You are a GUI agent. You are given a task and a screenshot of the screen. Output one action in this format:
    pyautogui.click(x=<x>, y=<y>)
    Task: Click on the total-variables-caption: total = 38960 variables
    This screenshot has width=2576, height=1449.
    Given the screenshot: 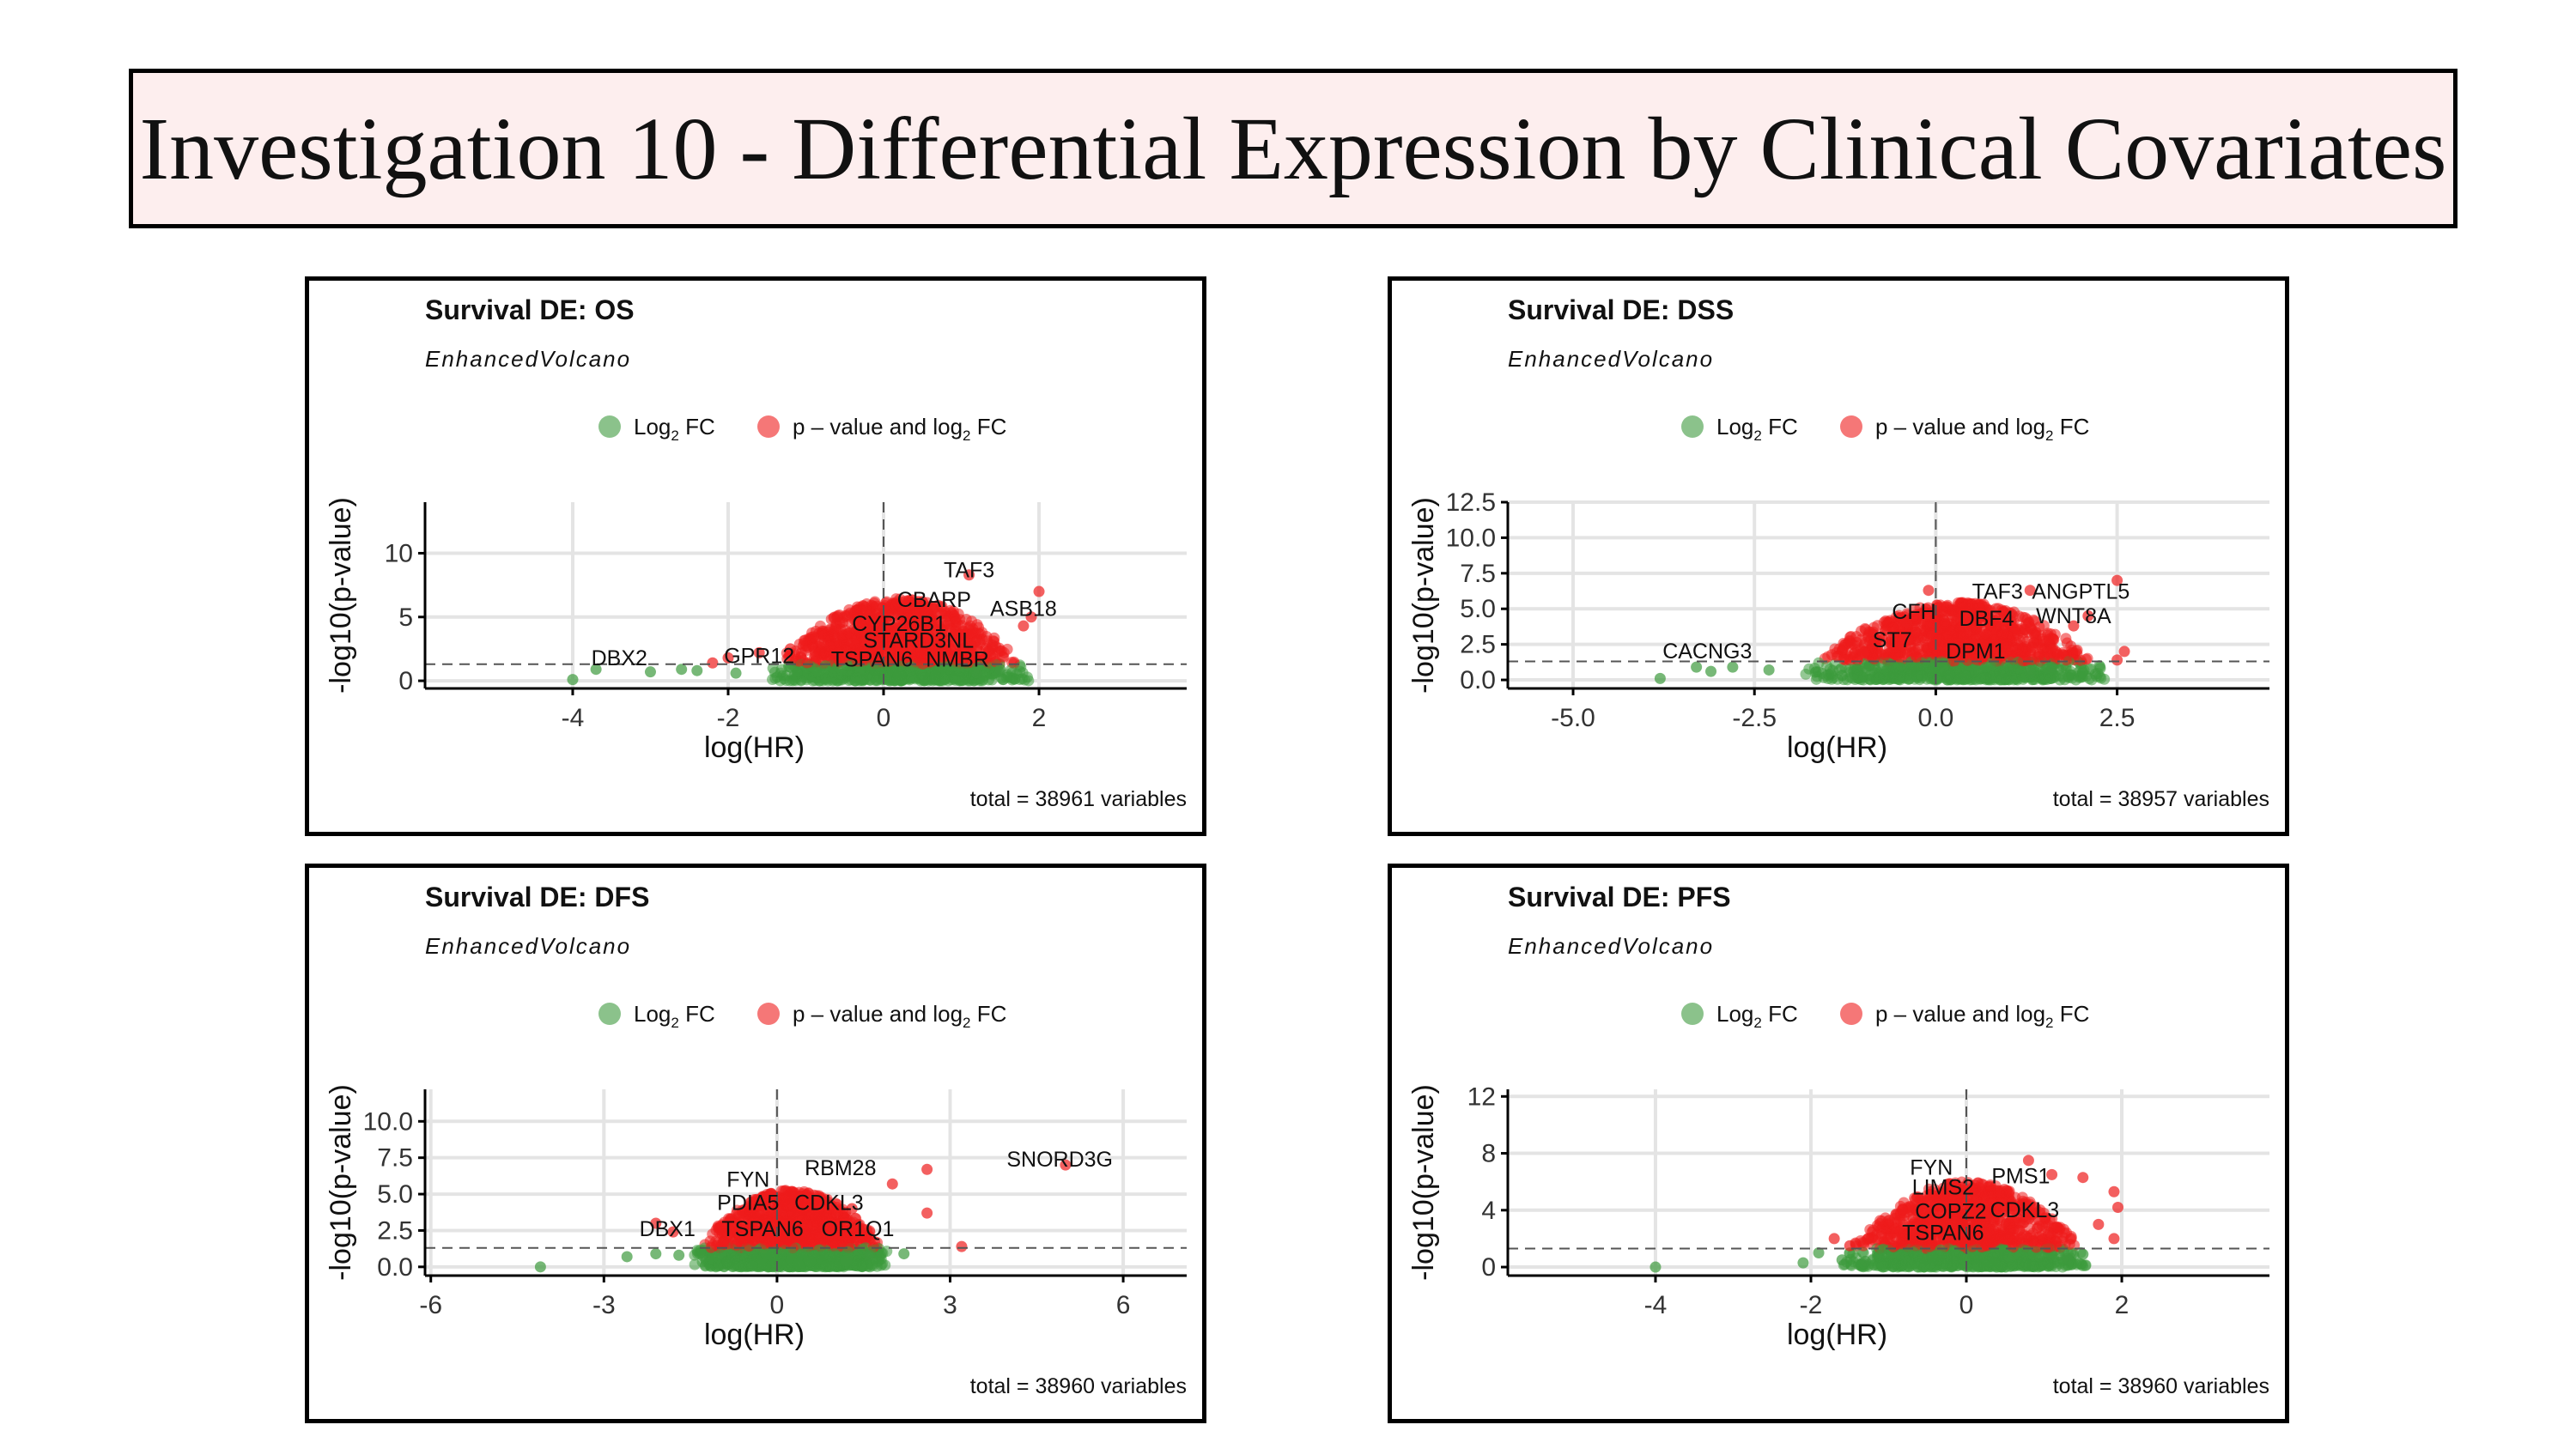 What is the action you would take?
    pyautogui.click(x=1078, y=1386)
    